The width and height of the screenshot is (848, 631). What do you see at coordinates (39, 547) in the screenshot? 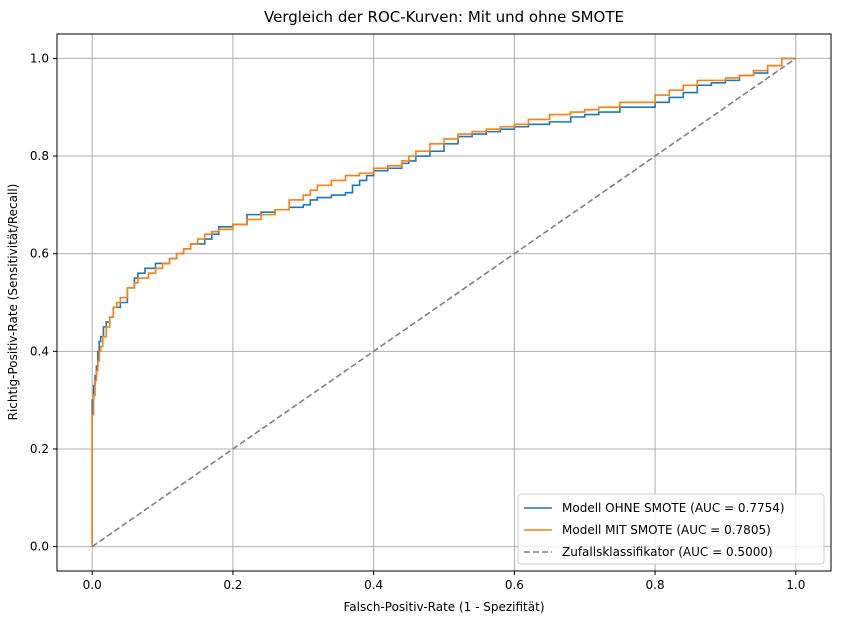
I see `y-tick-label: 0.0` at bounding box center [39, 547].